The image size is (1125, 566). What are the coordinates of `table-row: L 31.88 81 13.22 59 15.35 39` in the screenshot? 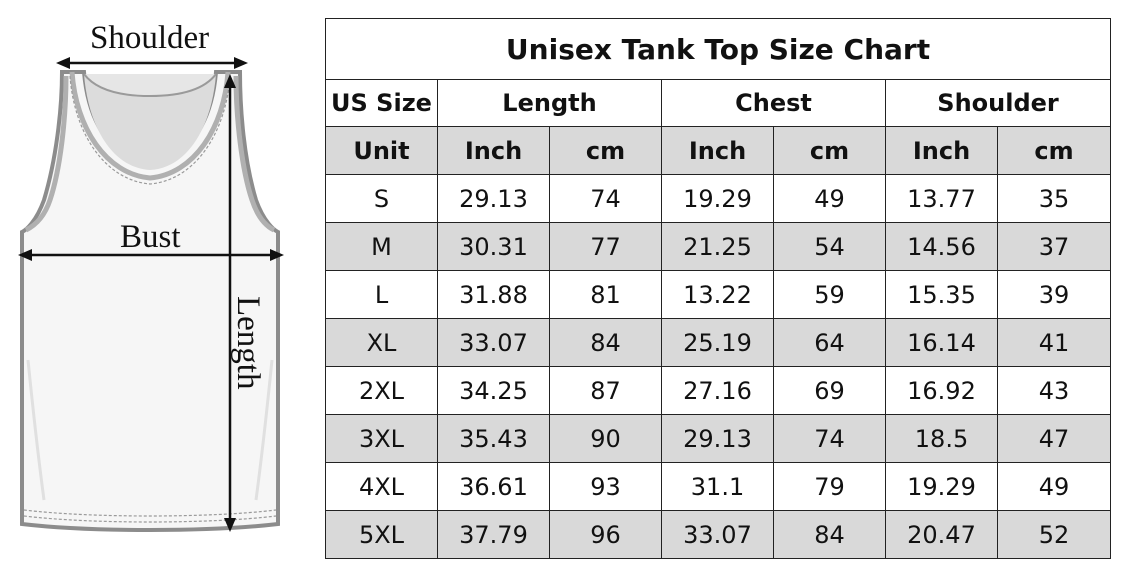 It's located at (718, 294).